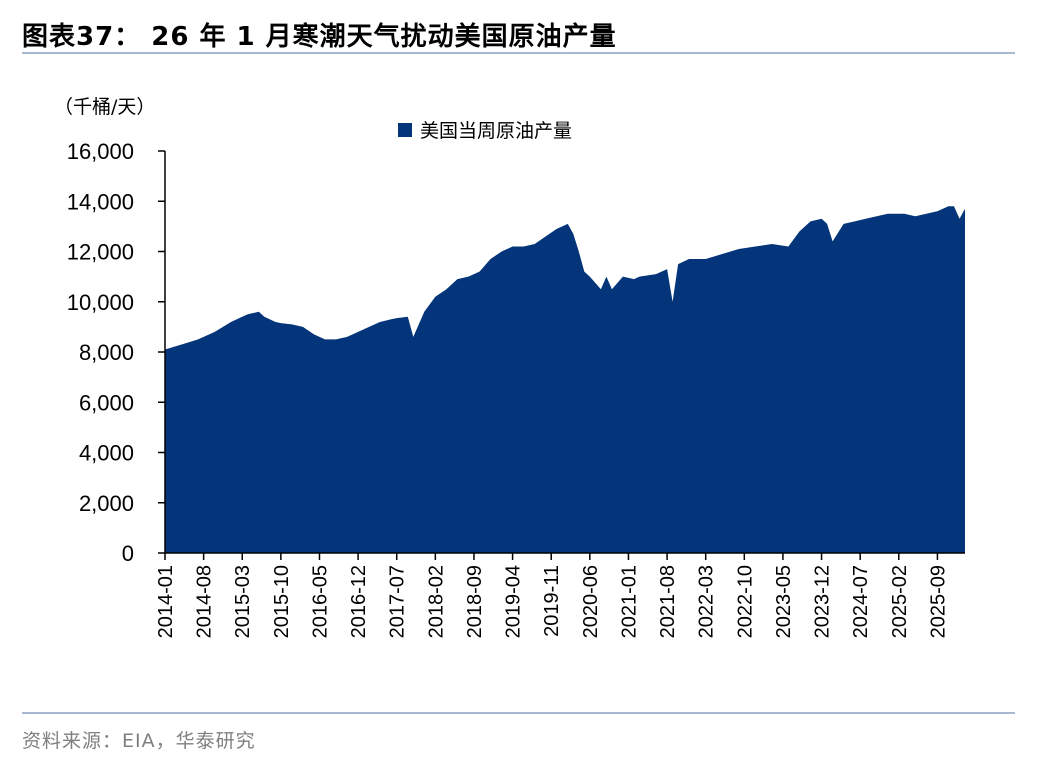  Describe the element at coordinates (319, 37) in the screenshot. I see `figure-title: 图表37： 26 年 1 月寒潮天气扰动美国原油产量` at that location.